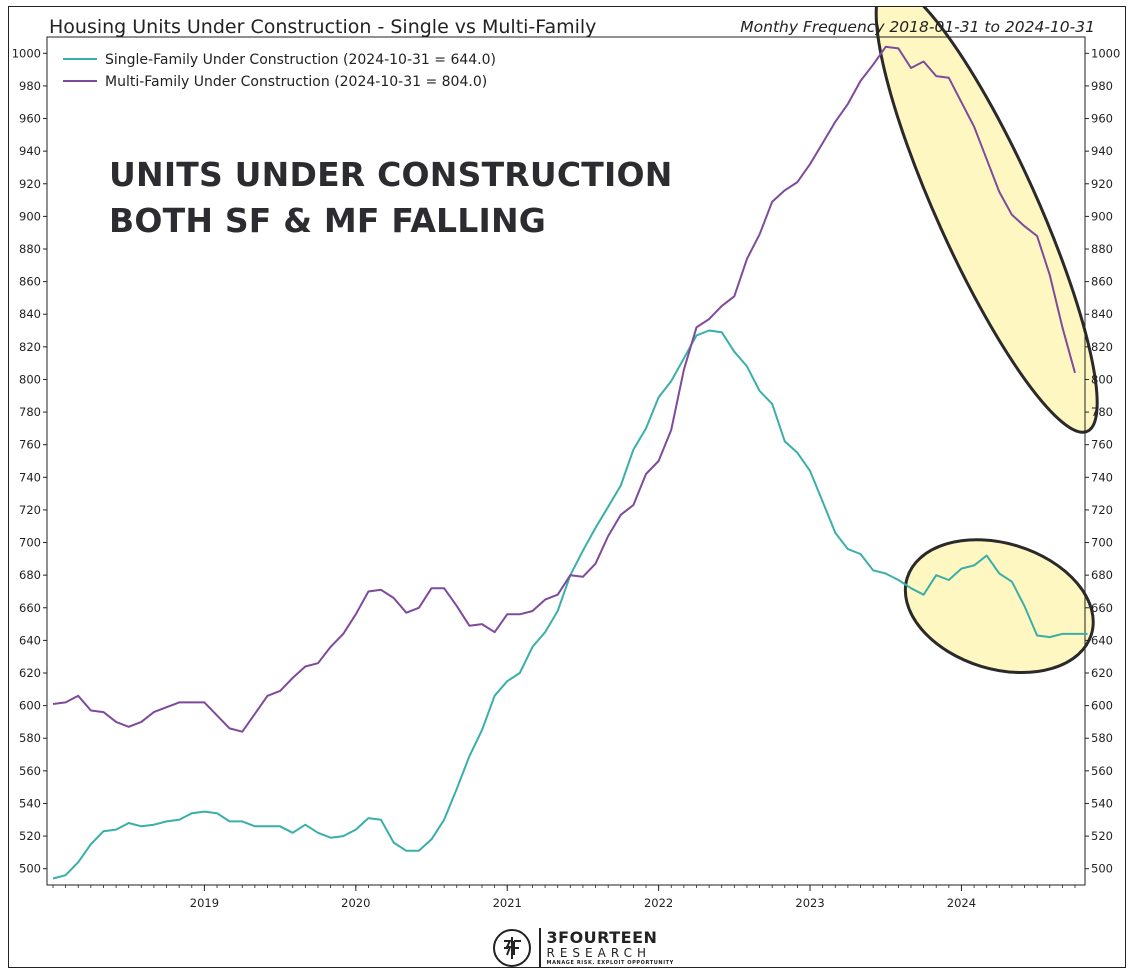 The image size is (1134, 976). Describe the element at coordinates (610, 963) in the screenshot. I see `logo-tagline: MANAGE RISK. EXPLOIT OPPORTUNITY` at that location.